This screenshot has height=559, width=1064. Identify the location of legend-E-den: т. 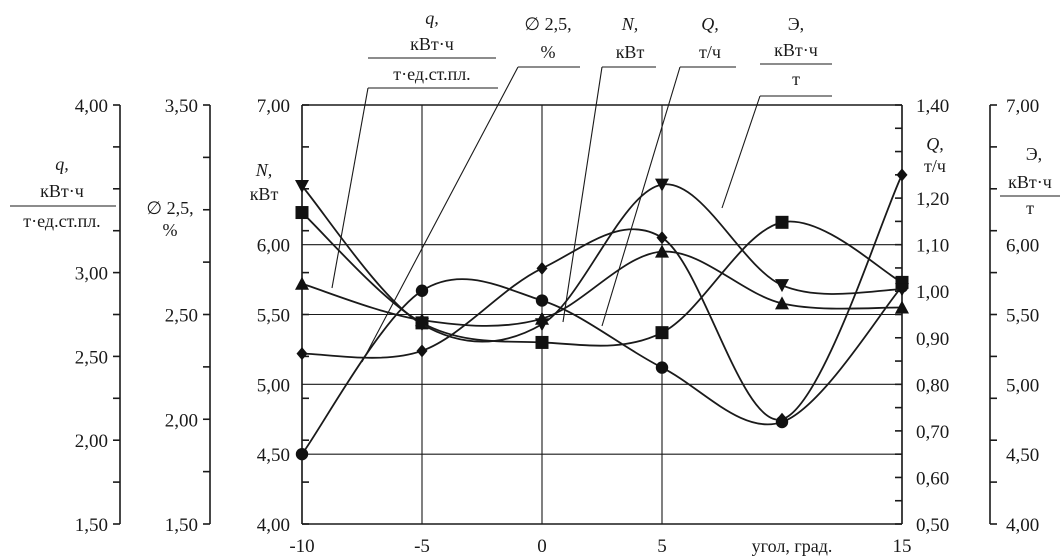
(796, 79).